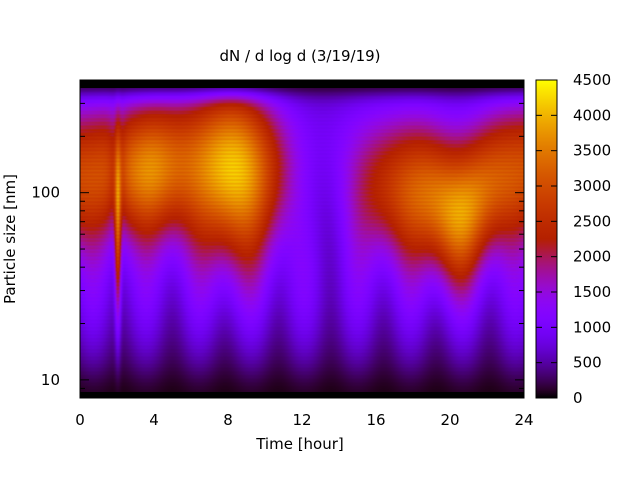 The height and width of the screenshot is (480, 640). Describe the element at coordinates (375, 420) in the screenshot. I see `x-tick-label: 16` at that location.